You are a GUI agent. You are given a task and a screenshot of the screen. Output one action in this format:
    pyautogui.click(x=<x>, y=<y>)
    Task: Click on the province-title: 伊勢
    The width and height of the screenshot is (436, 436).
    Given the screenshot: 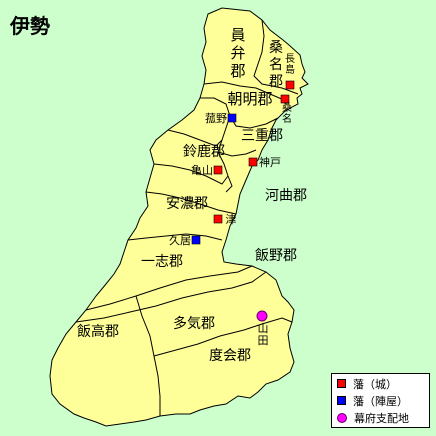 What is the action you would take?
    pyautogui.click(x=30, y=26)
    